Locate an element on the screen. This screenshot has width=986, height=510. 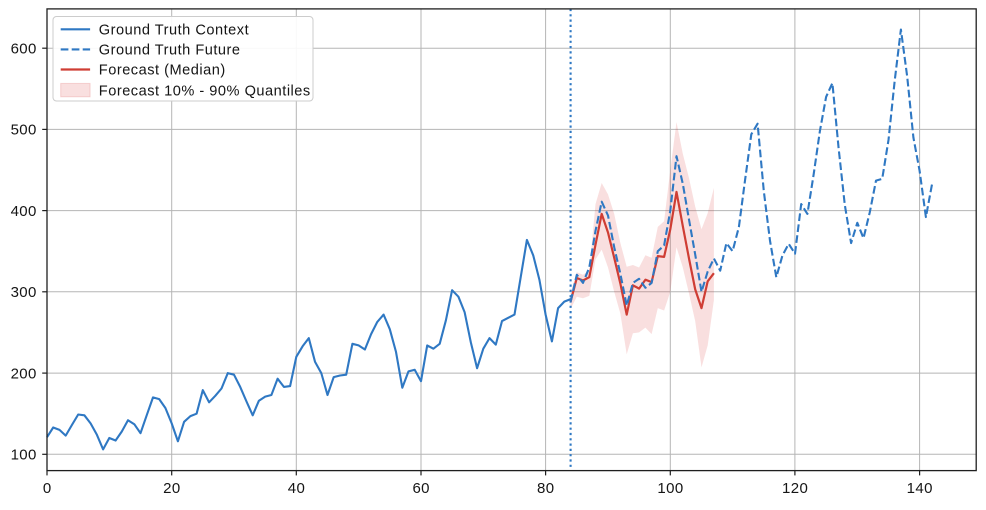
svg-text: Forecast (Median) is located at coordinates (162, 71).